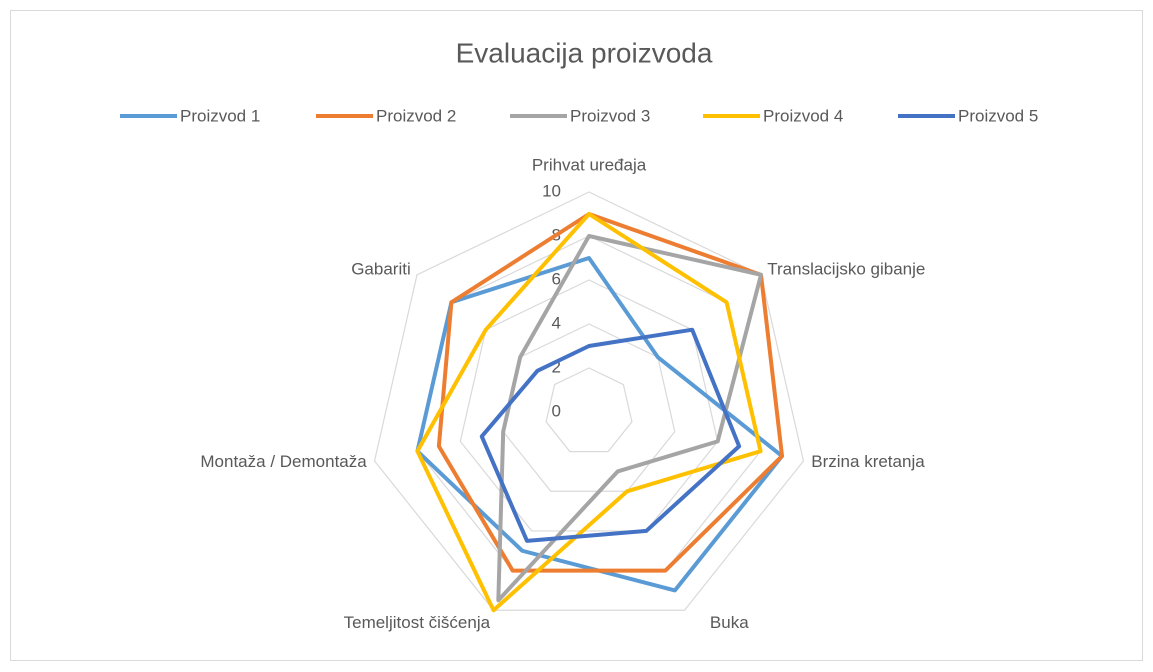 This screenshot has height=672, width=1153. Describe the element at coordinates (998, 115) in the screenshot. I see `legend-label: Proizvod 5` at that location.